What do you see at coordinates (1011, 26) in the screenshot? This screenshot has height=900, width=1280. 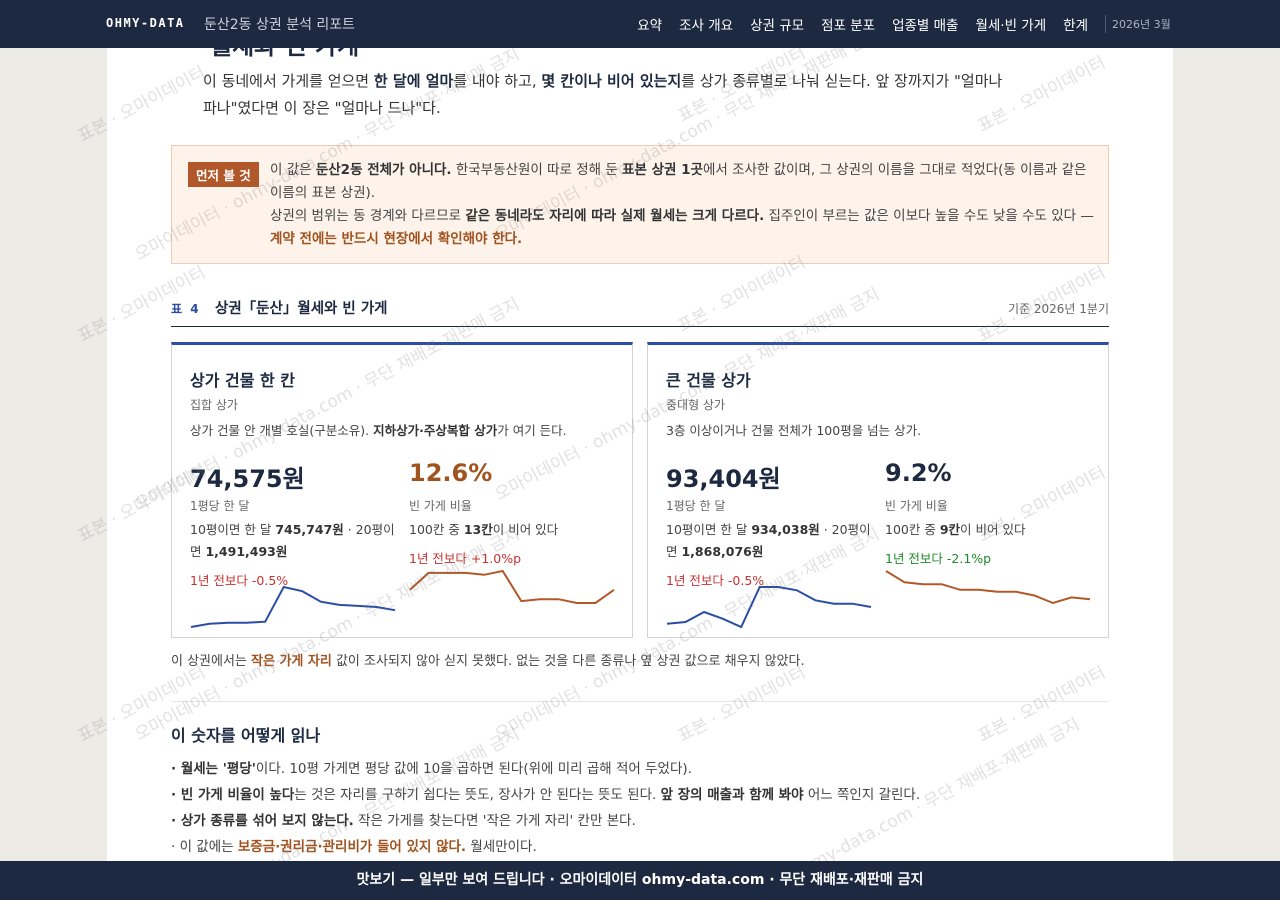 I see `nav-item-rent: 월세·빈 가게` at bounding box center [1011, 26].